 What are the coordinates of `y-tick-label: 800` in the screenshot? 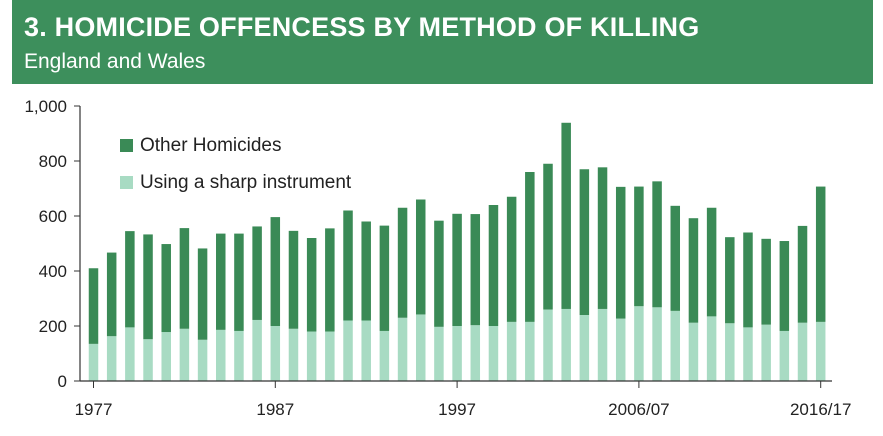 It's located at (53, 161).